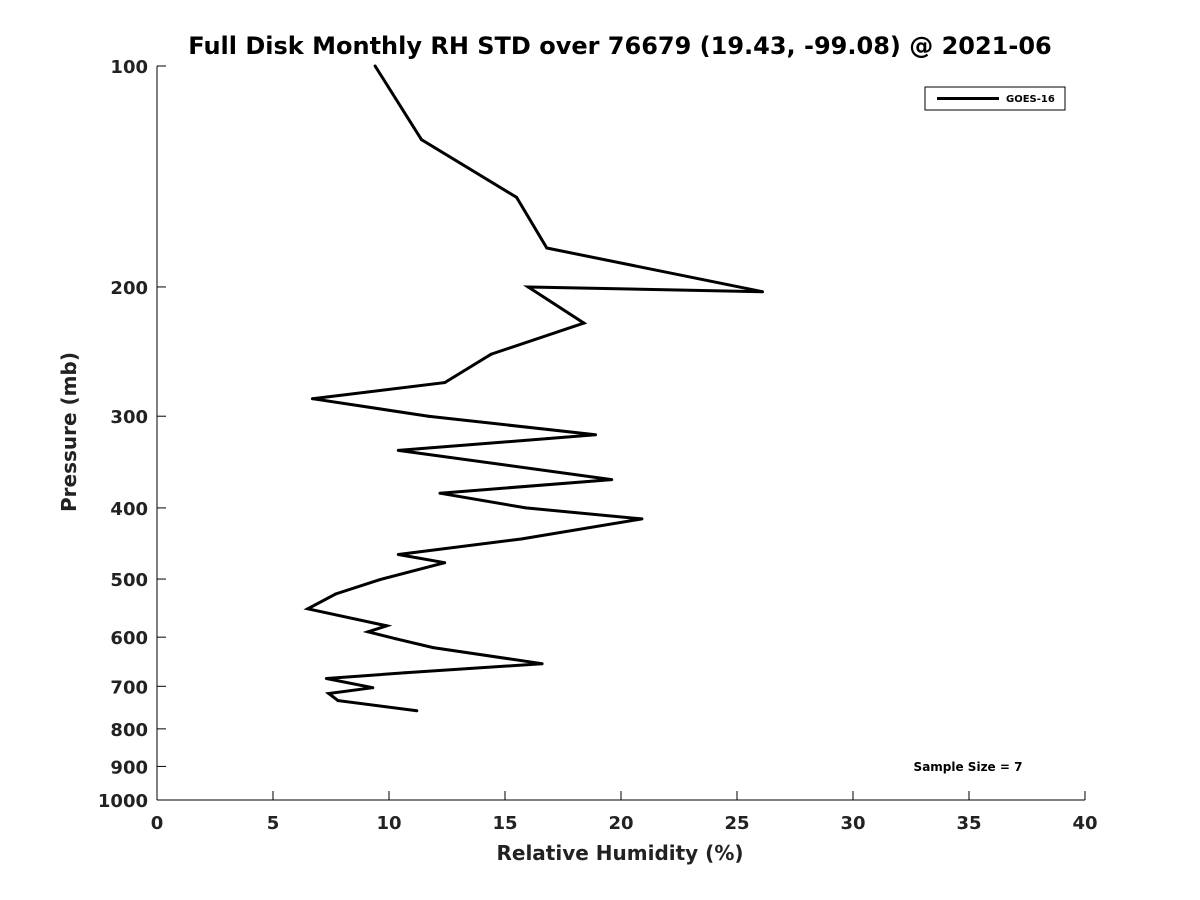  Describe the element at coordinates (1030, 99) in the screenshot. I see `legend-label-goes-16: GOES-16` at that location.